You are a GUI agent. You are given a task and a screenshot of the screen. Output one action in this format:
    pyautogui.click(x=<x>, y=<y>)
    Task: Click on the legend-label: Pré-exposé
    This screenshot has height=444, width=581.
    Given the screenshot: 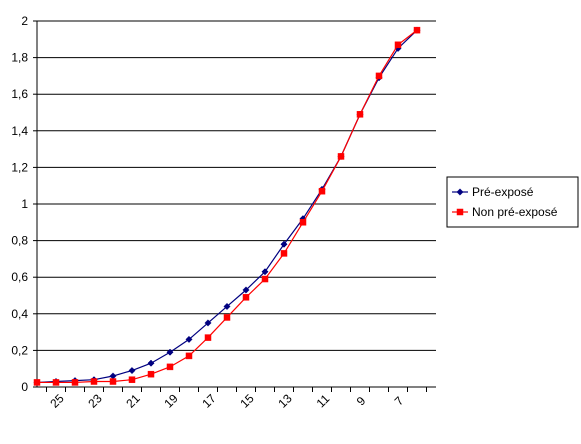 What is the action you would take?
    pyautogui.click(x=503, y=192)
    